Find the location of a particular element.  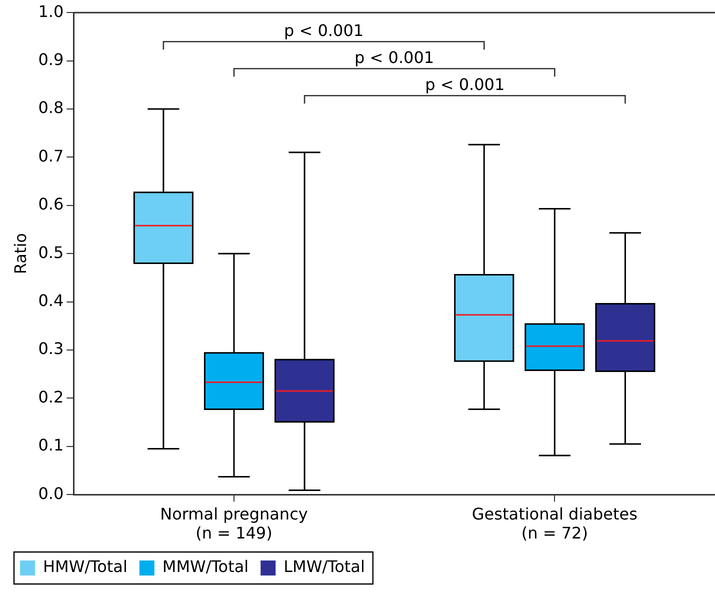

y-tick-label: 0.9 is located at coordinates (51, 59).